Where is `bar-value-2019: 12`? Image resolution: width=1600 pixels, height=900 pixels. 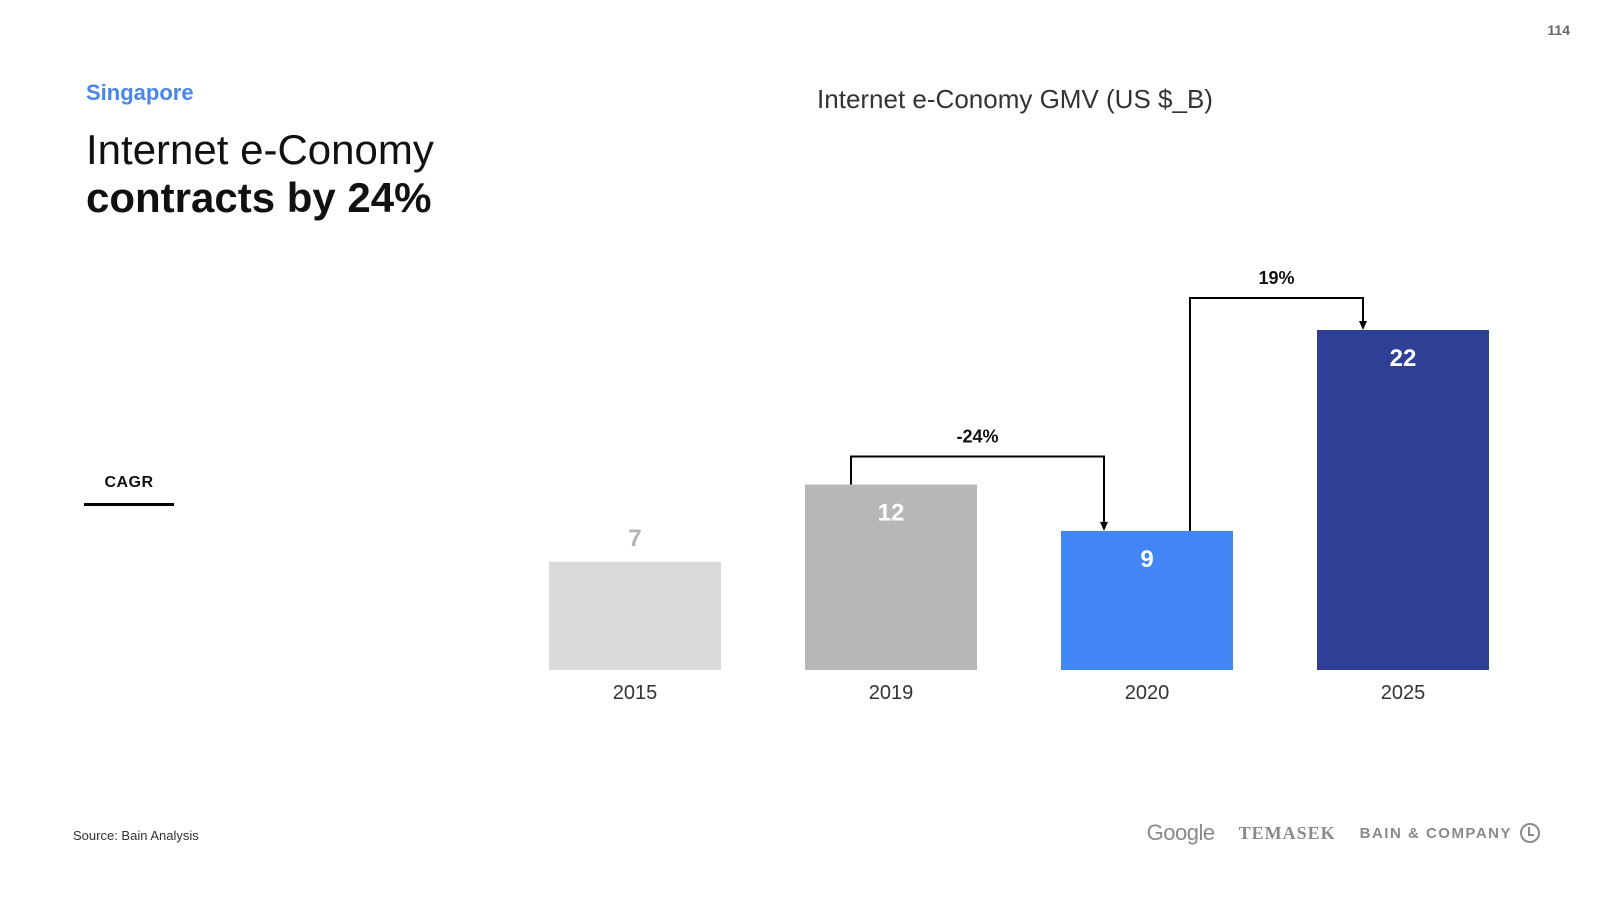
bar-value-2019: 12 is located at coordinates (891, 513).